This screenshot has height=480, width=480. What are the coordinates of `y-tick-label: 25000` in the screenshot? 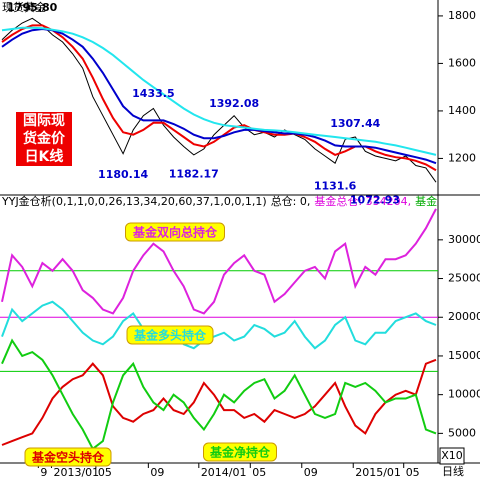 It's located at (464, 278).